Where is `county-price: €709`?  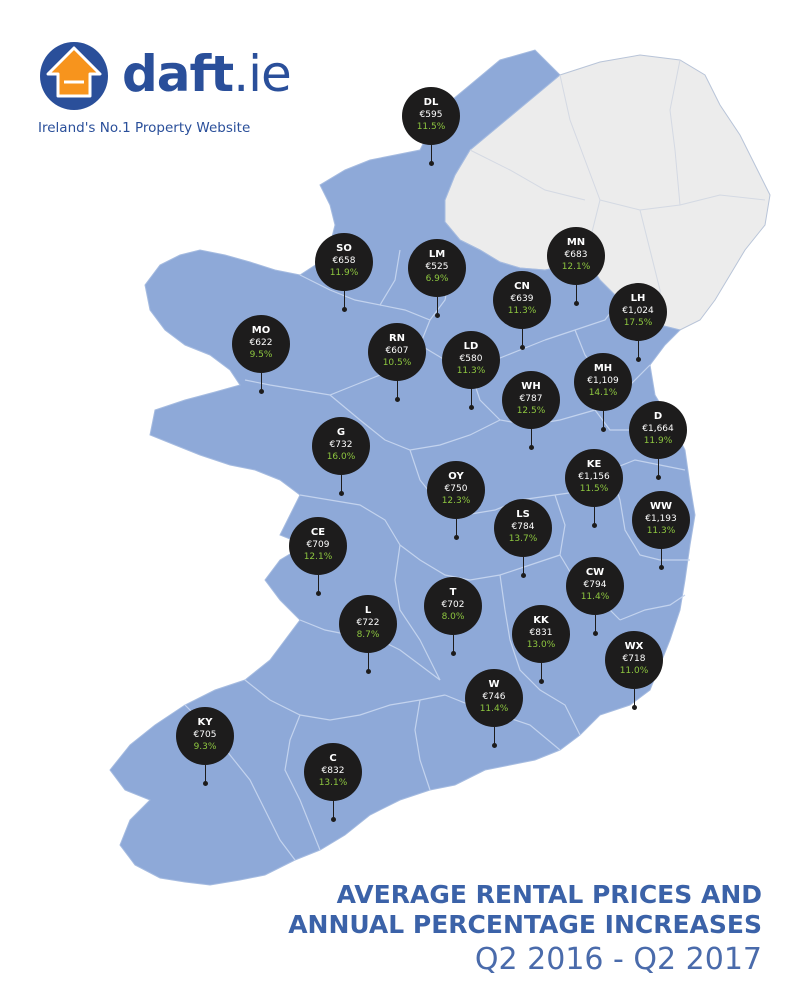
county-price: €709 is located at coordinates (318, 545).